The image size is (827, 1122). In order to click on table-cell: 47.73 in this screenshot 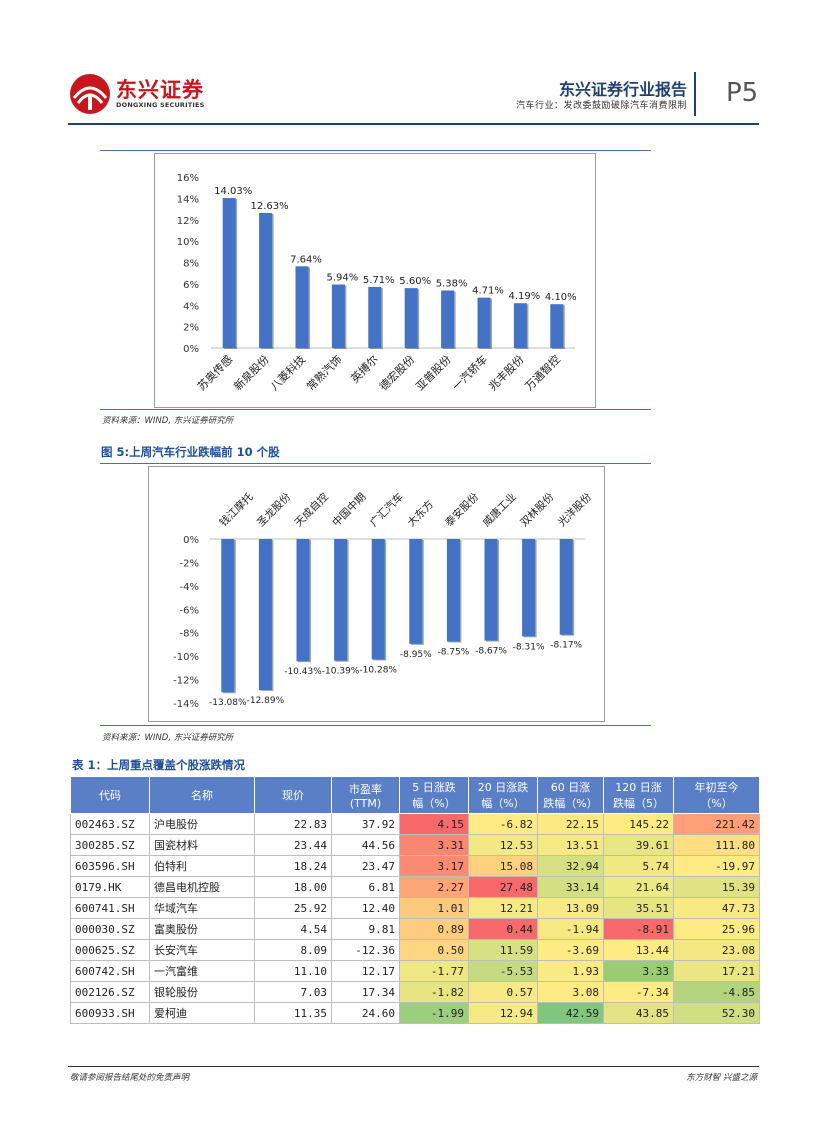, I will do `click(716, 908)`.